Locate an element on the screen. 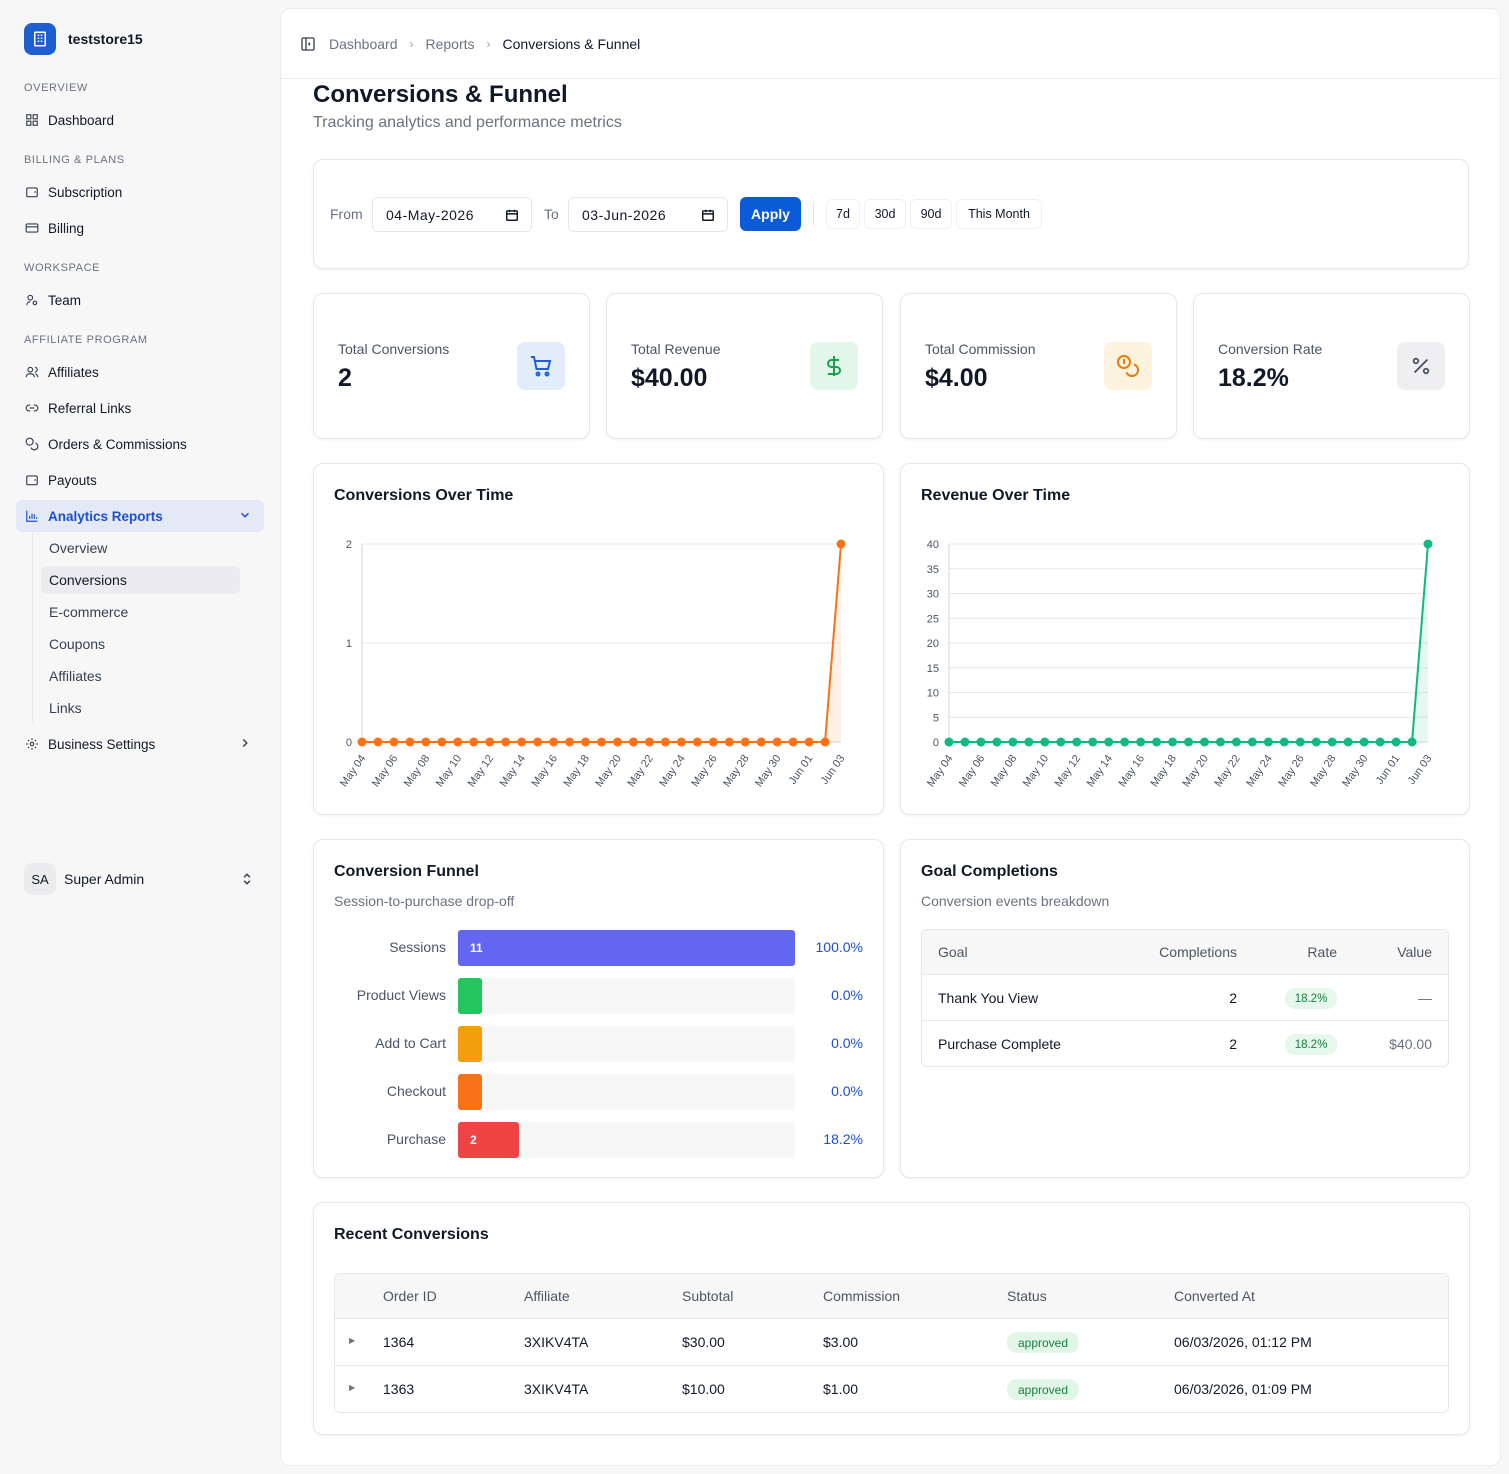 This screenshot has width=1509, height=1474. col-status: Status is located at coordinates (1027, 1296).